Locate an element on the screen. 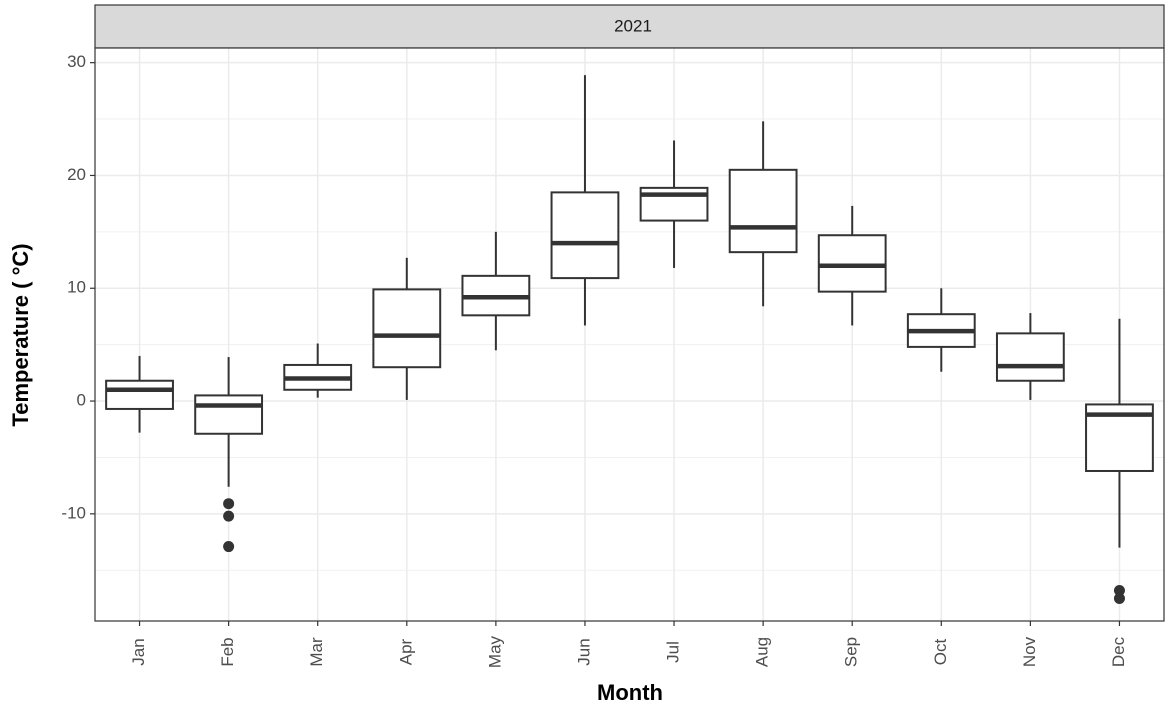 The height and width of the screenshot is (709, 1165). x-tick-label: Oct is located at coordinates (940, 652).